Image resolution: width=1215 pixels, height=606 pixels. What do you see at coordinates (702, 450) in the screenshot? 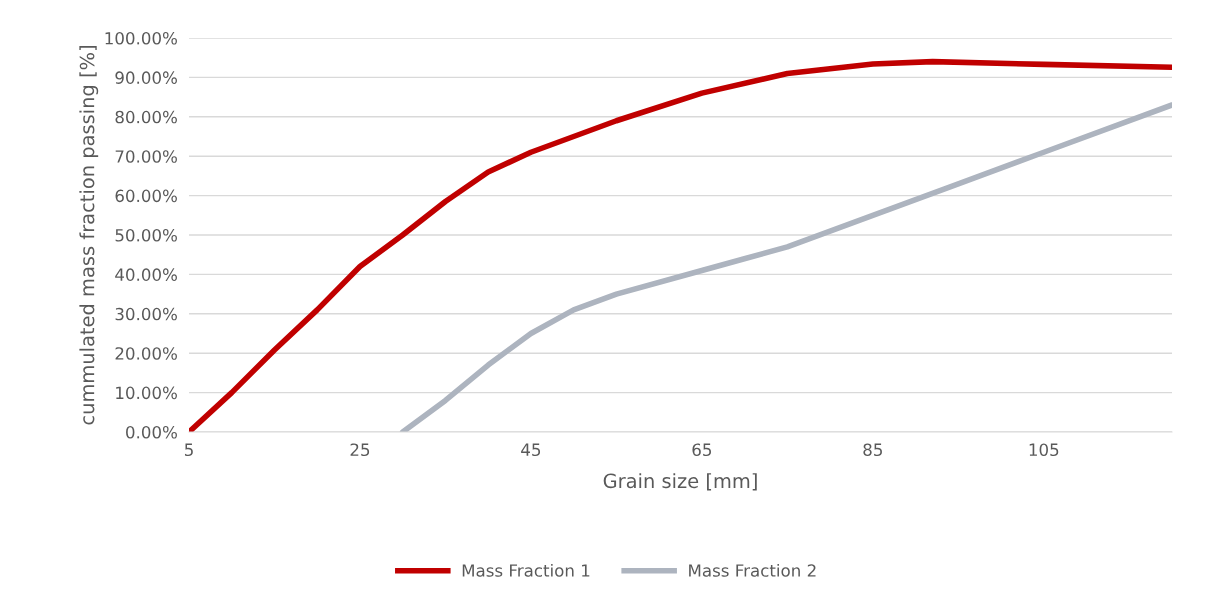
I see `x-tick-label: 65` at bounding box center [702, 450].